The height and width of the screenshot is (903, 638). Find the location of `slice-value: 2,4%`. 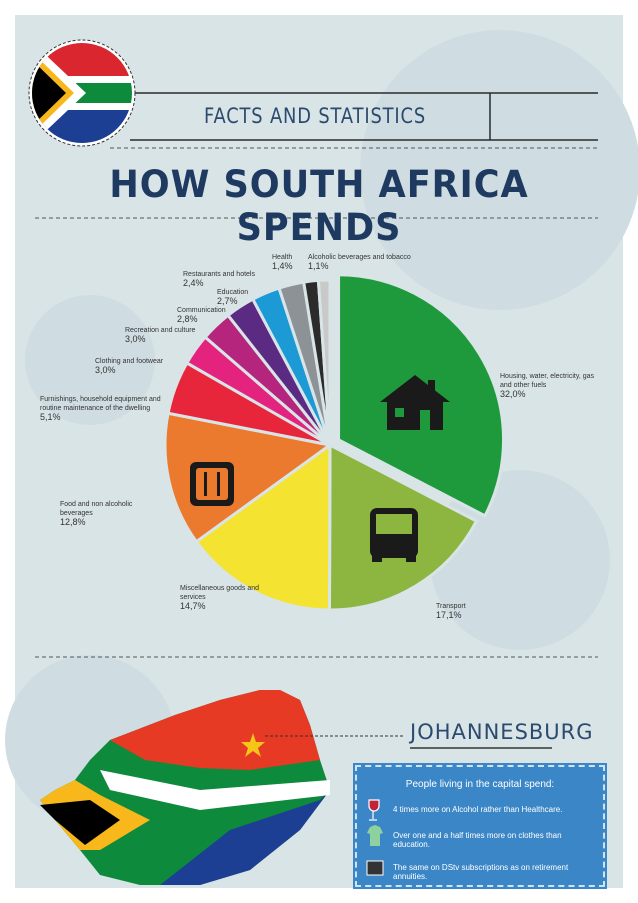

slice-value: 2,4% is located at coordinates (193, 283).